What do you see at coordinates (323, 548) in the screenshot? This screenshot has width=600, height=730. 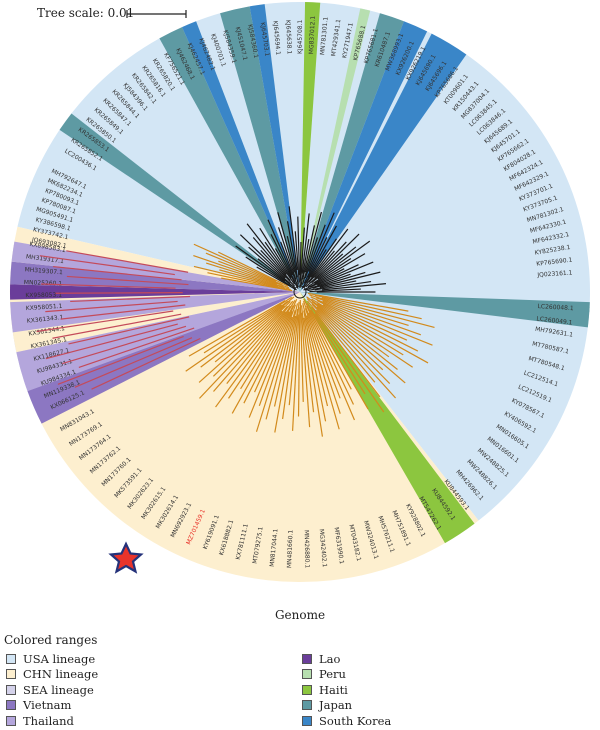 I see `chn-tip-label: MG342402.1` at bounding box center [323, 548].